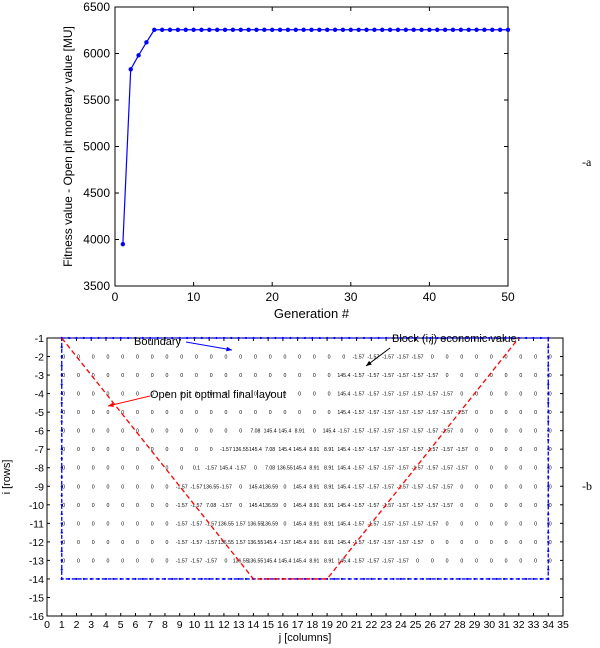 The image size is (600, 648). I want to click on chart-b-x-axis-label: j [columns], so click(305, 638).